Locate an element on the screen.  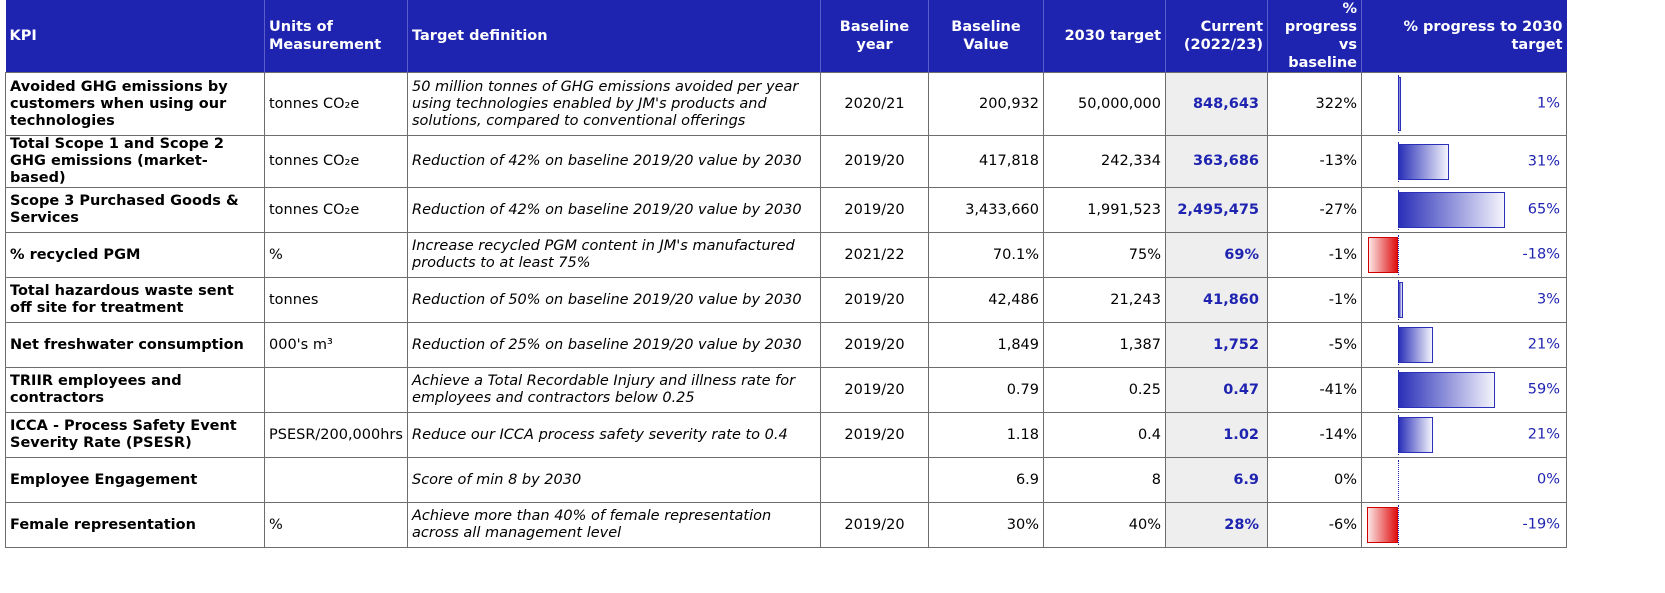
progress-target-cell: 59% is located at coordinates (1464, 390).